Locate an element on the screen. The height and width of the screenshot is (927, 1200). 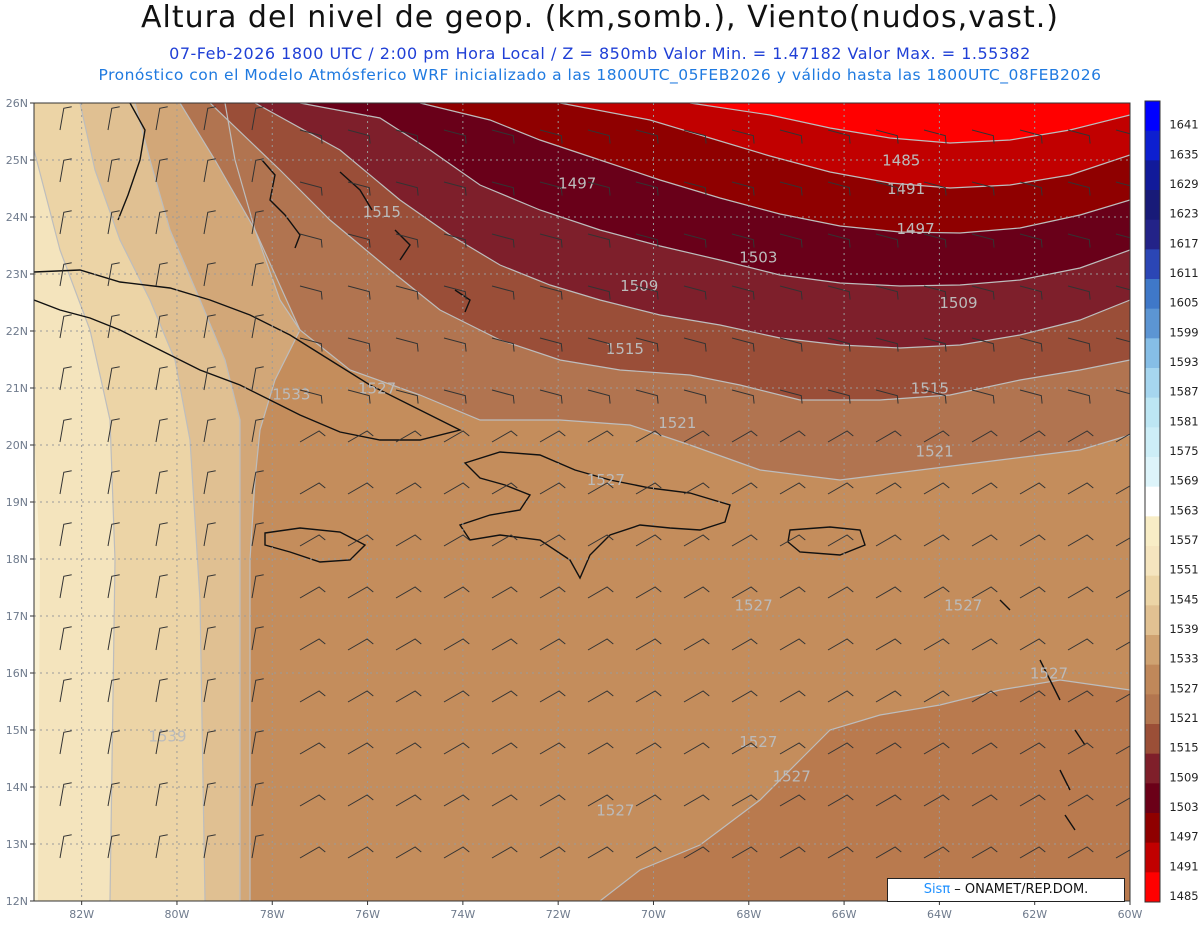
antilles-coast is located at coordinates (1042, 715).